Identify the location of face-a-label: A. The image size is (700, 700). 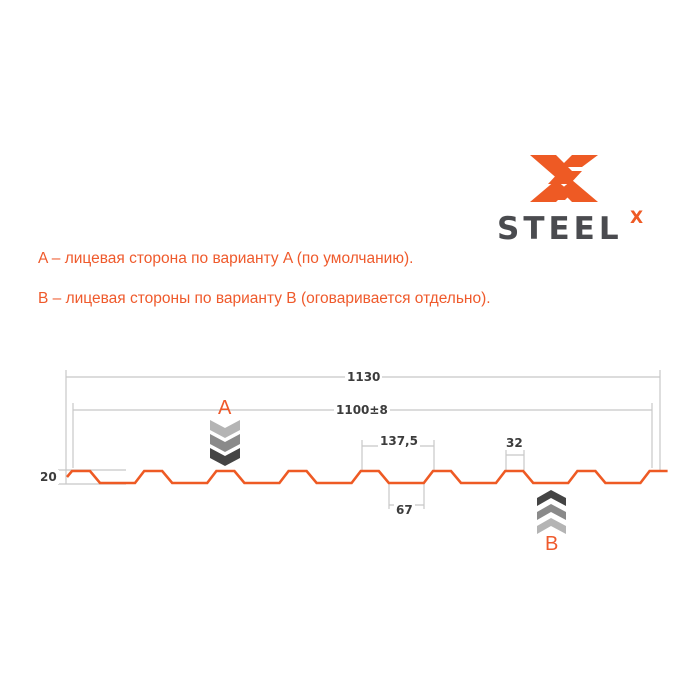
(225, 408).